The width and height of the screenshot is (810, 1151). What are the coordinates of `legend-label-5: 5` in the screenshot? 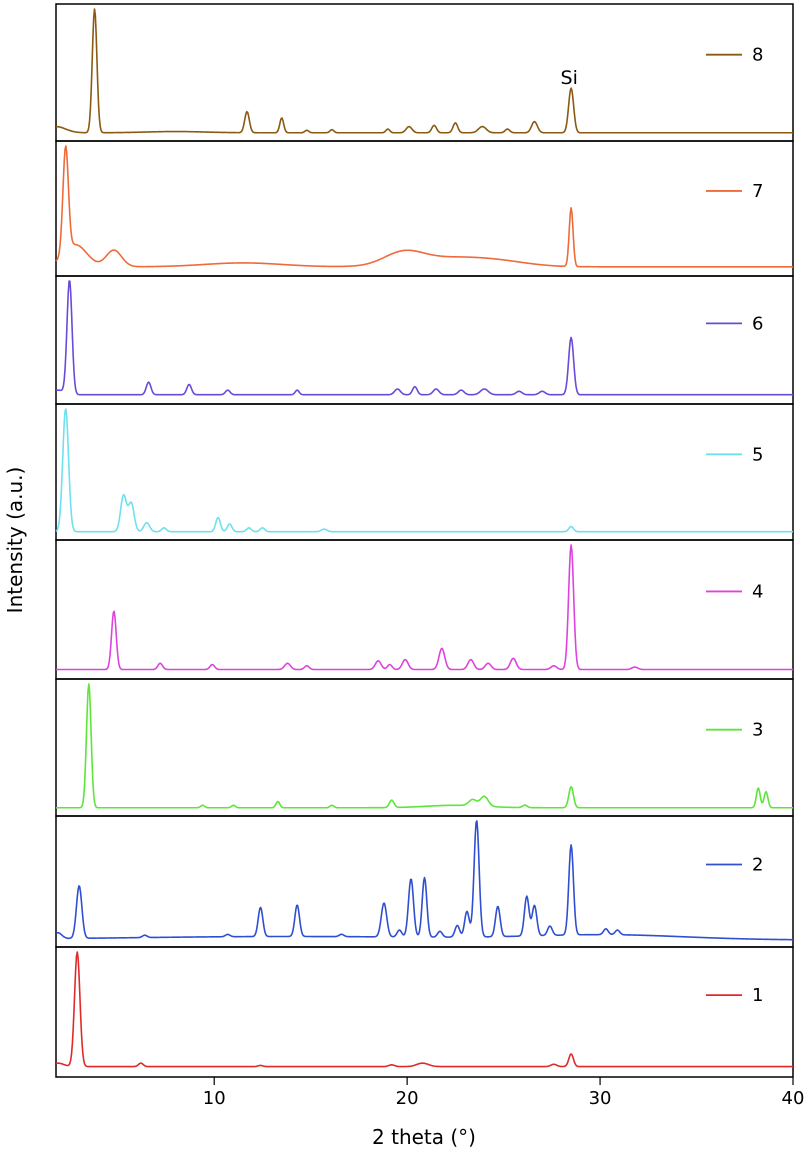 It's located at (757, 454).